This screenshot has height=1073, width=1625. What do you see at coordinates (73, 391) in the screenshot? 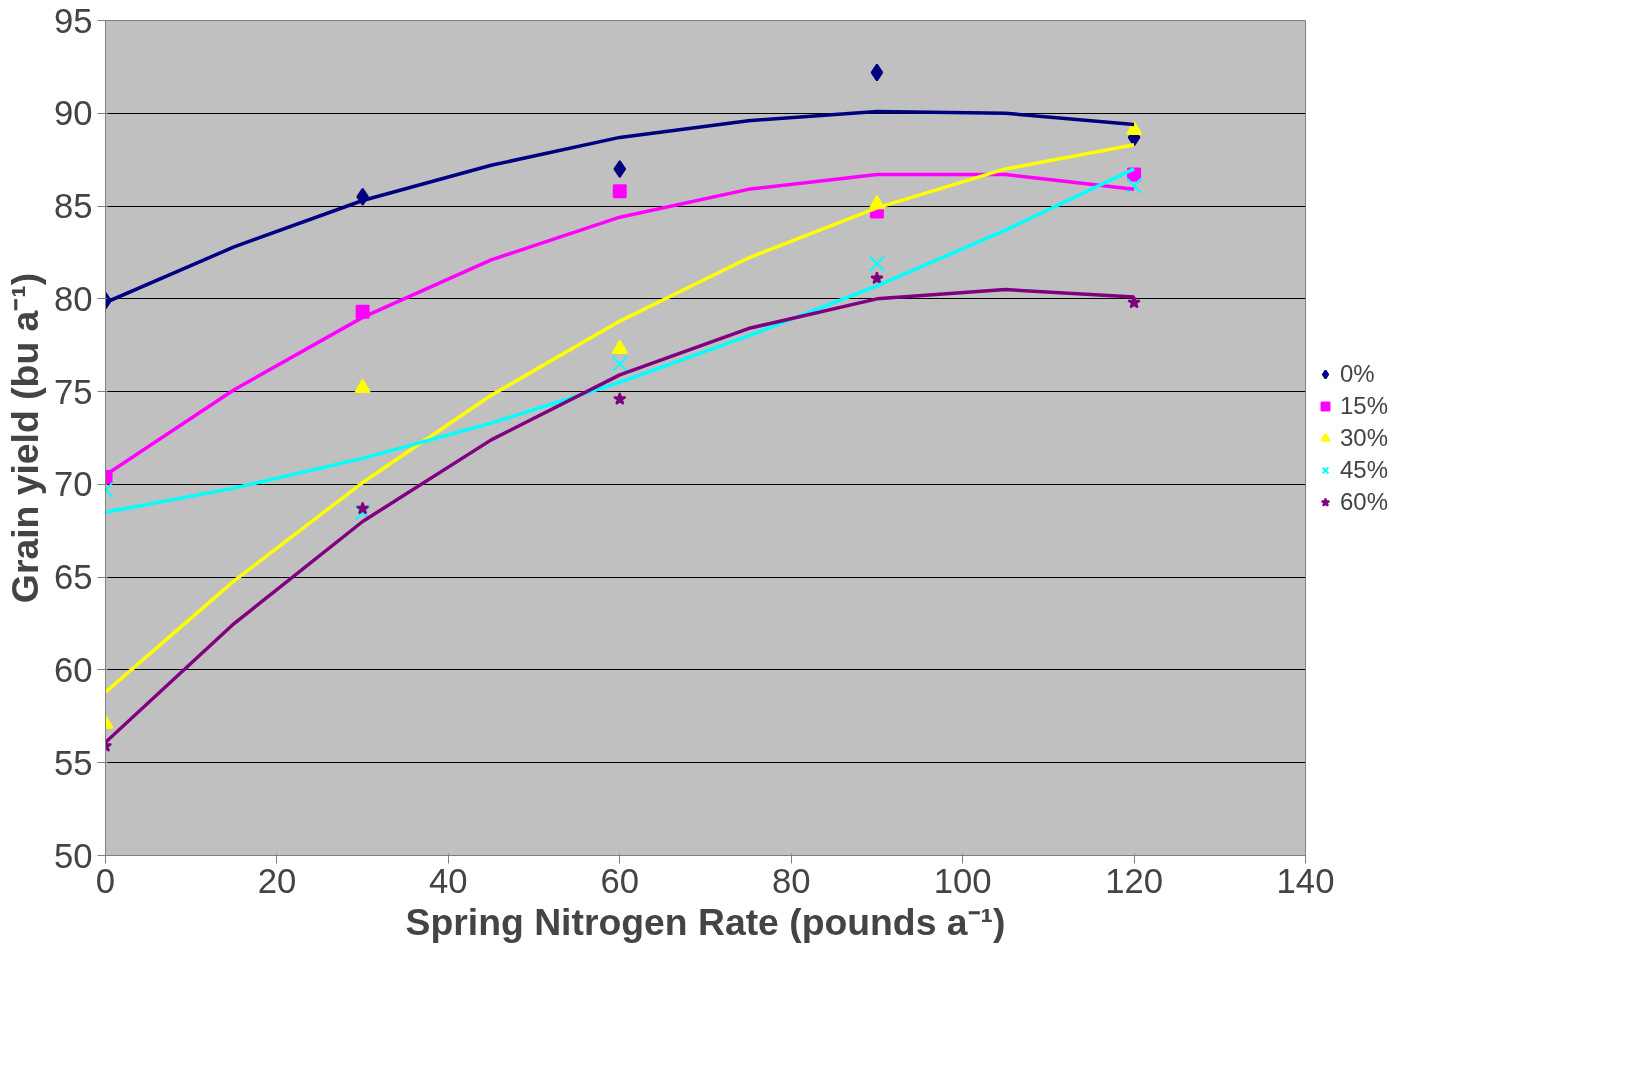
I see `y-tick-label: 75` at bounding box center [73, 391].